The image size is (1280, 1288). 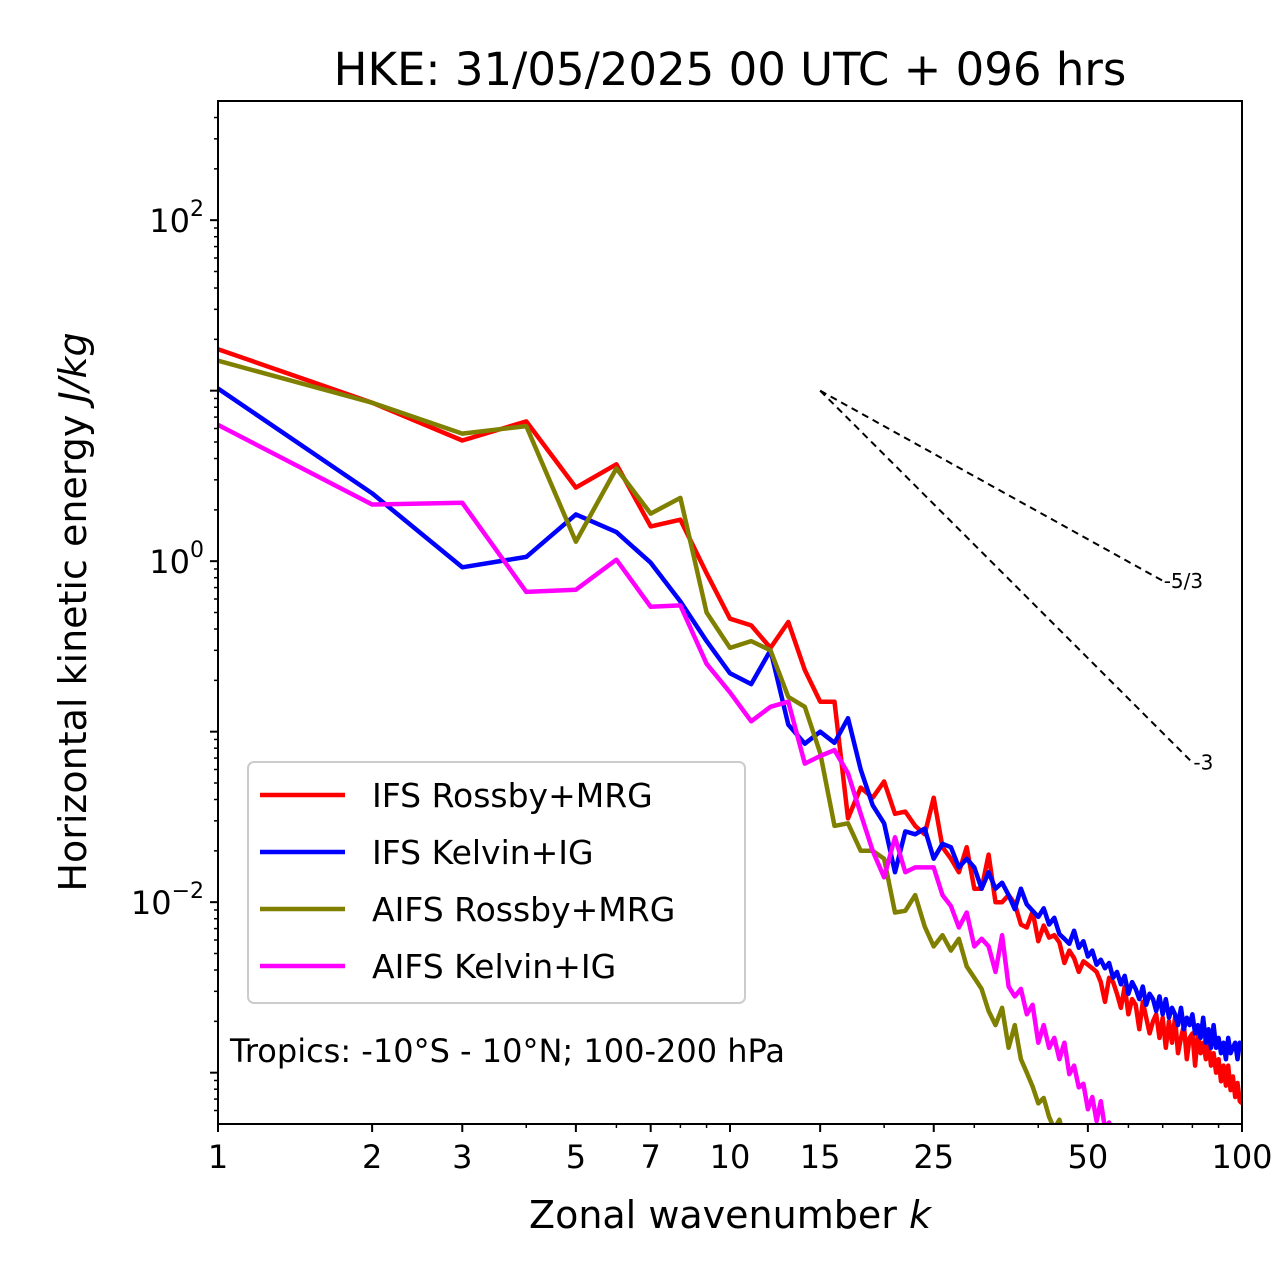 I want to click on y-axis-label-text: Horizontal kinetic energy, so click(x=73, y=653).